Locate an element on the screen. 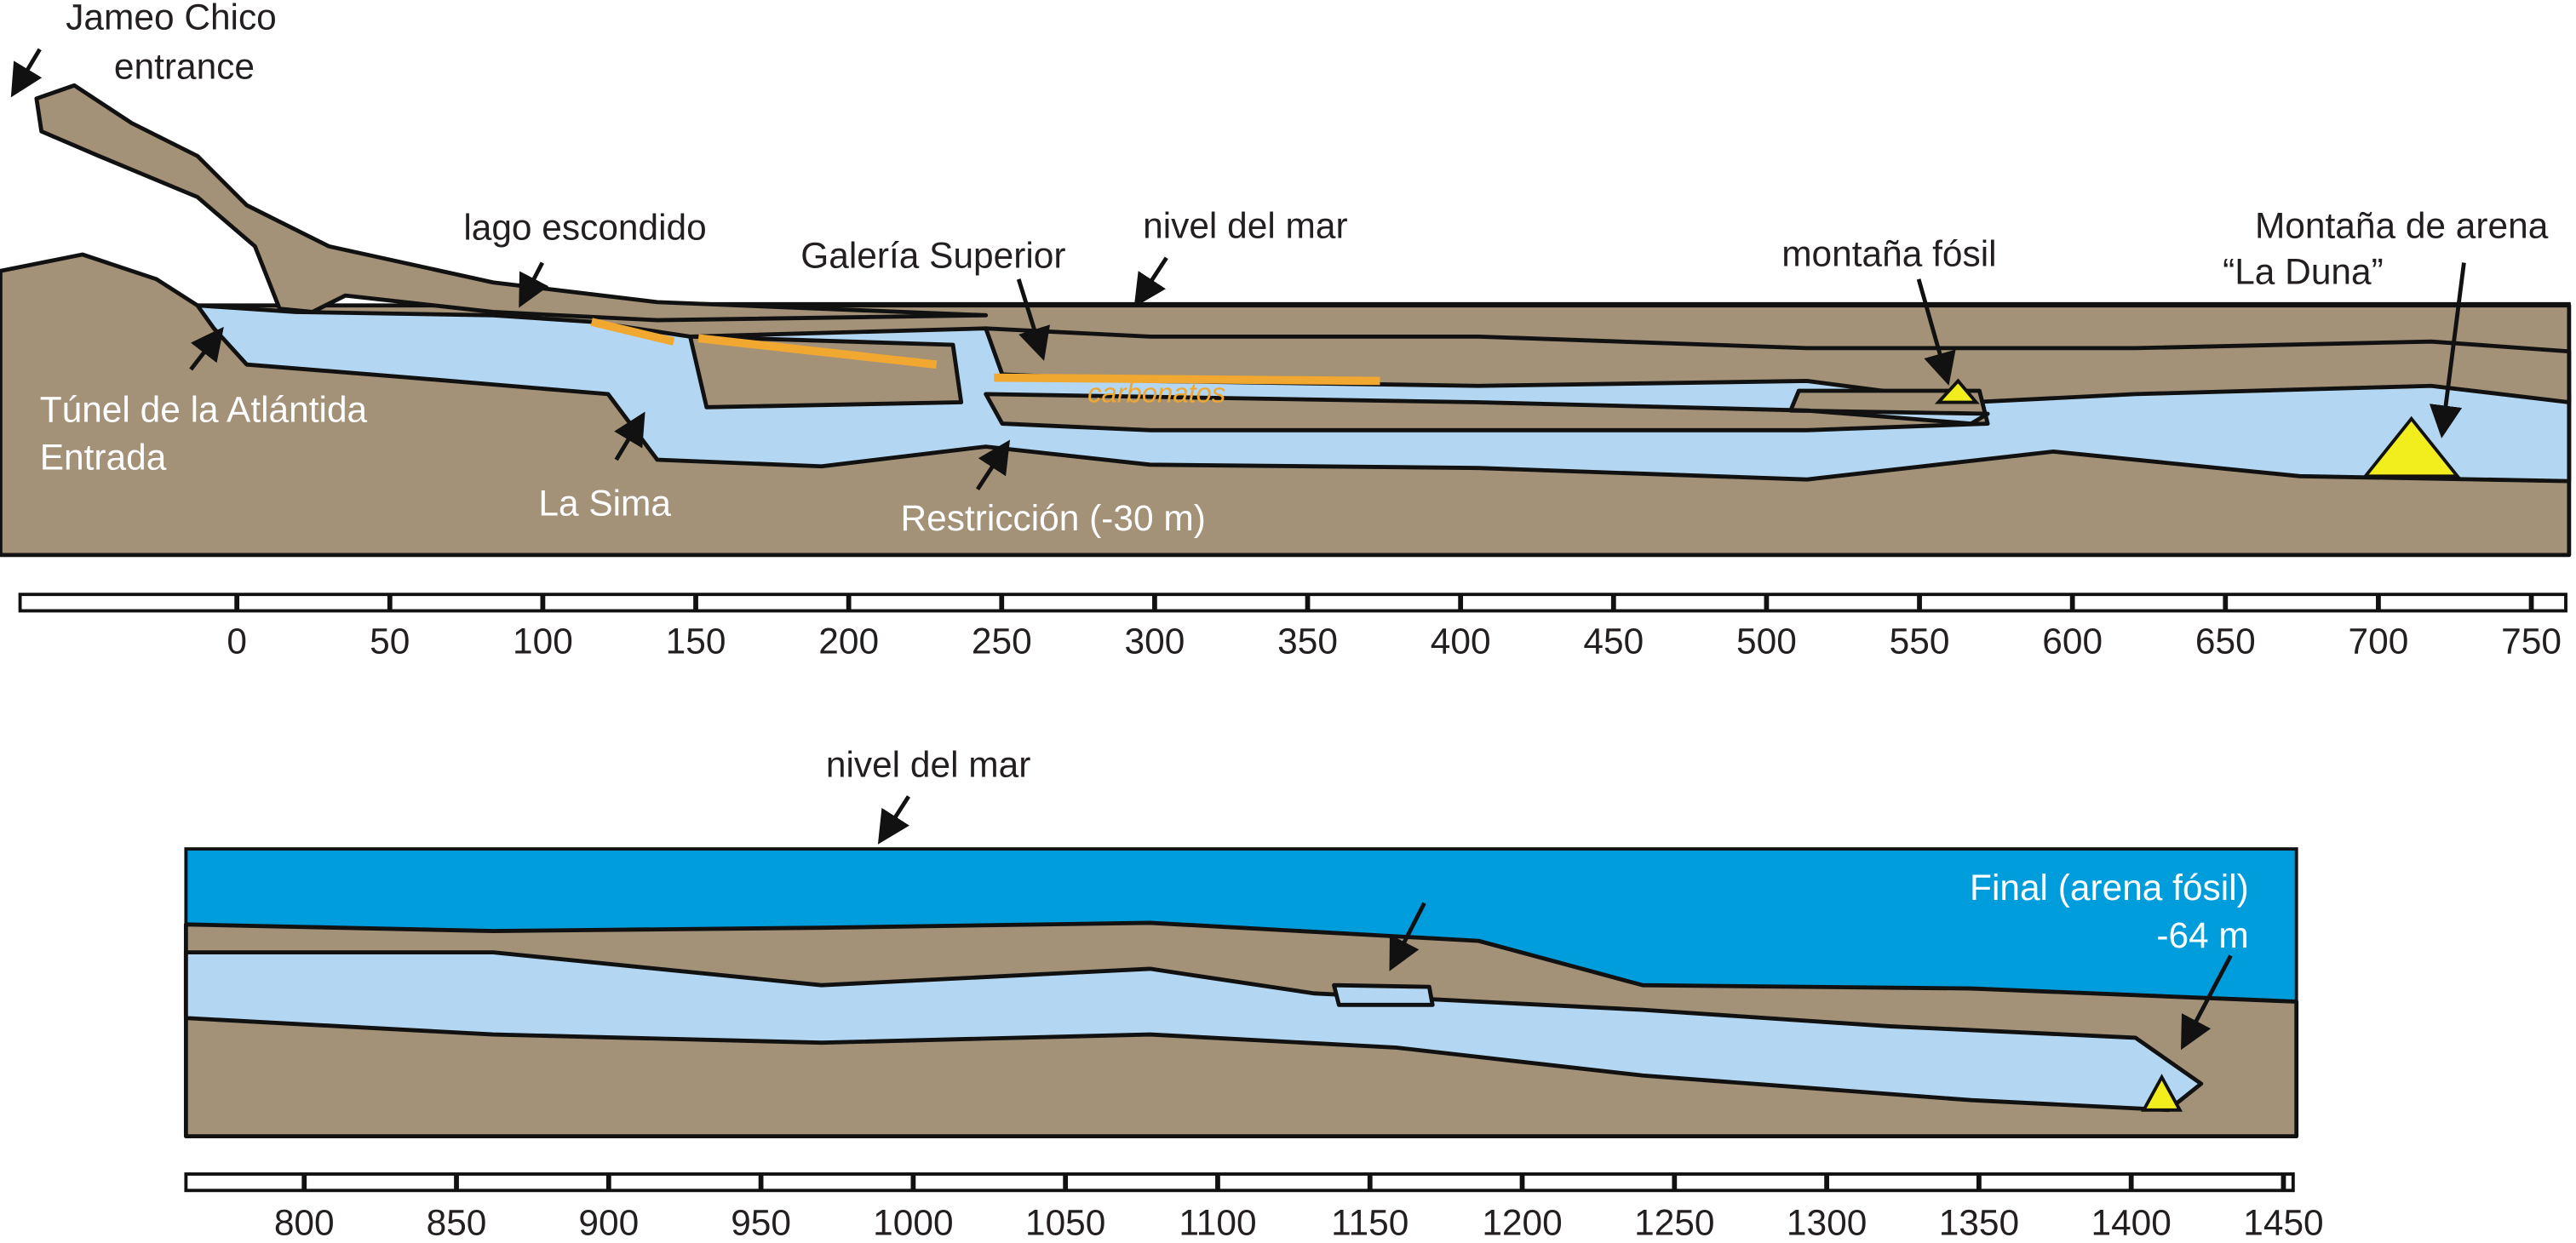 The image size is (2576, 1243). label: lago escondido is located at coordinates (584, 228).